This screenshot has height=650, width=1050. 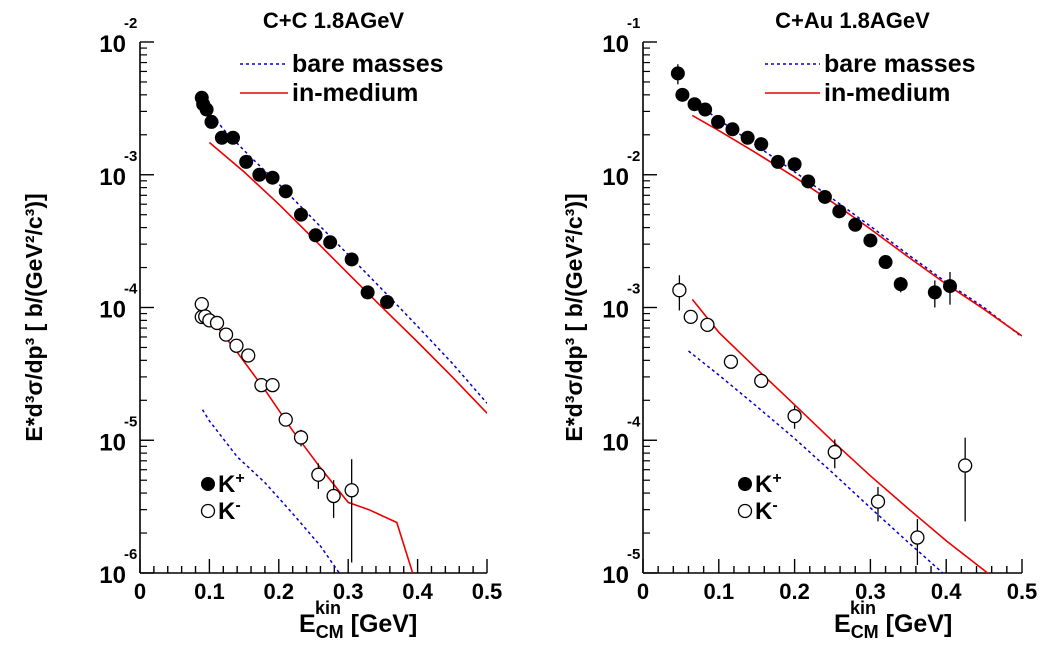 What do you see at coordinates (279, 591) in the screenshot?
I see `x-tick-label: 0.2` at bounding box center [279, 591].